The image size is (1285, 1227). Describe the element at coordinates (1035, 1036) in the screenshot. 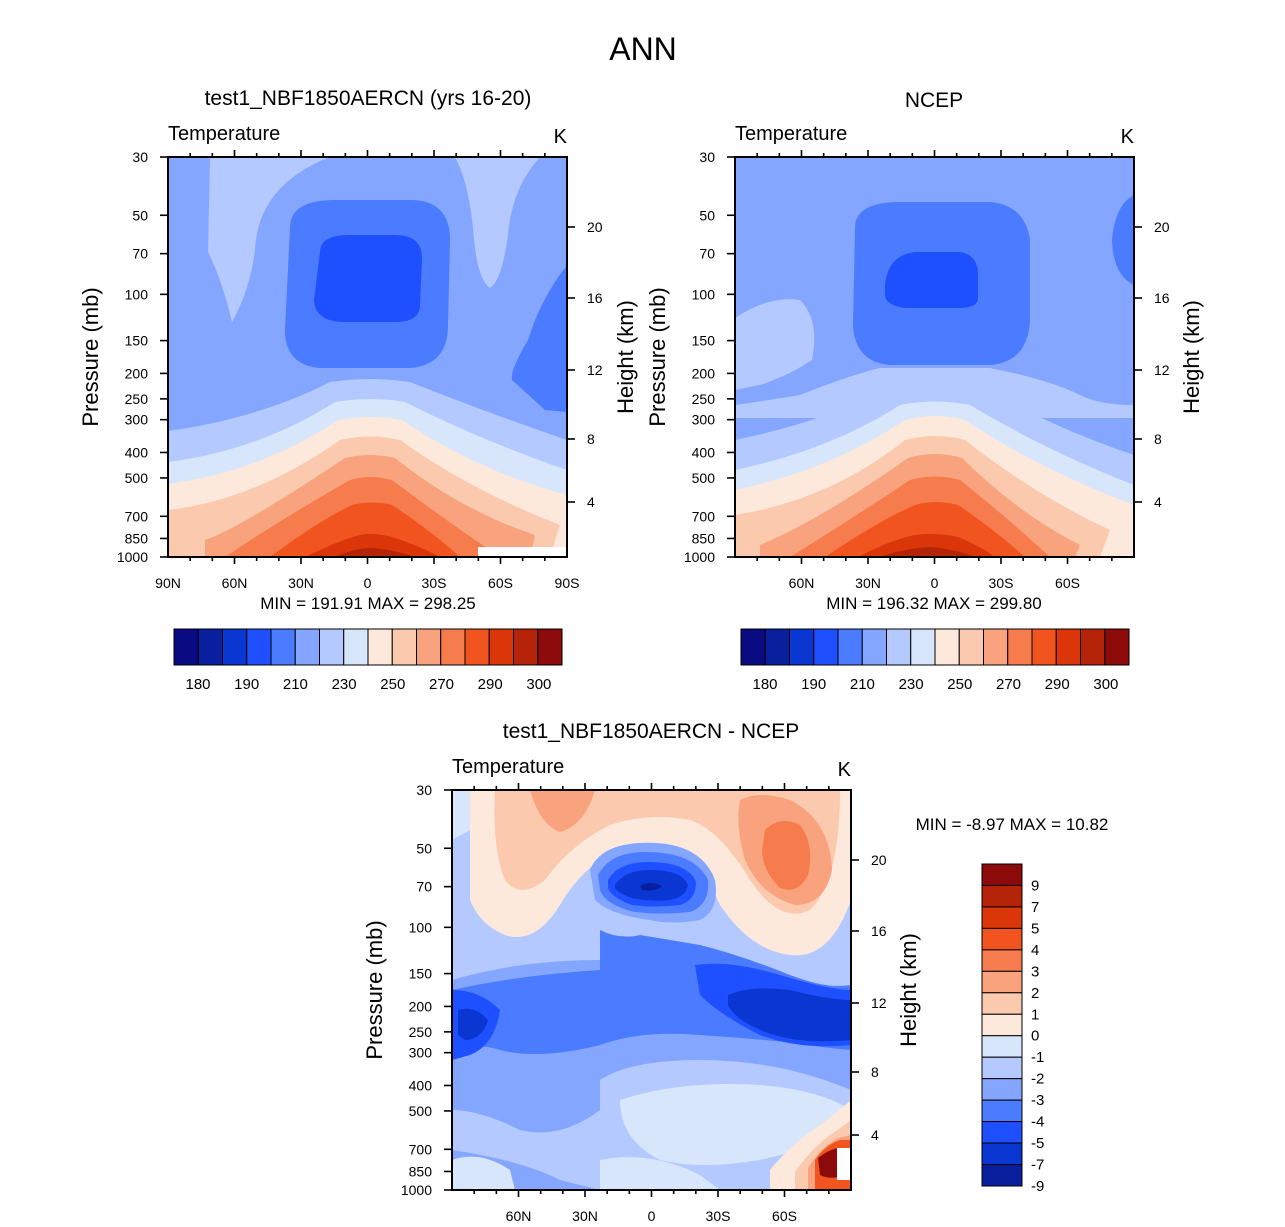

I see `colorbar-label: 0` at that location.